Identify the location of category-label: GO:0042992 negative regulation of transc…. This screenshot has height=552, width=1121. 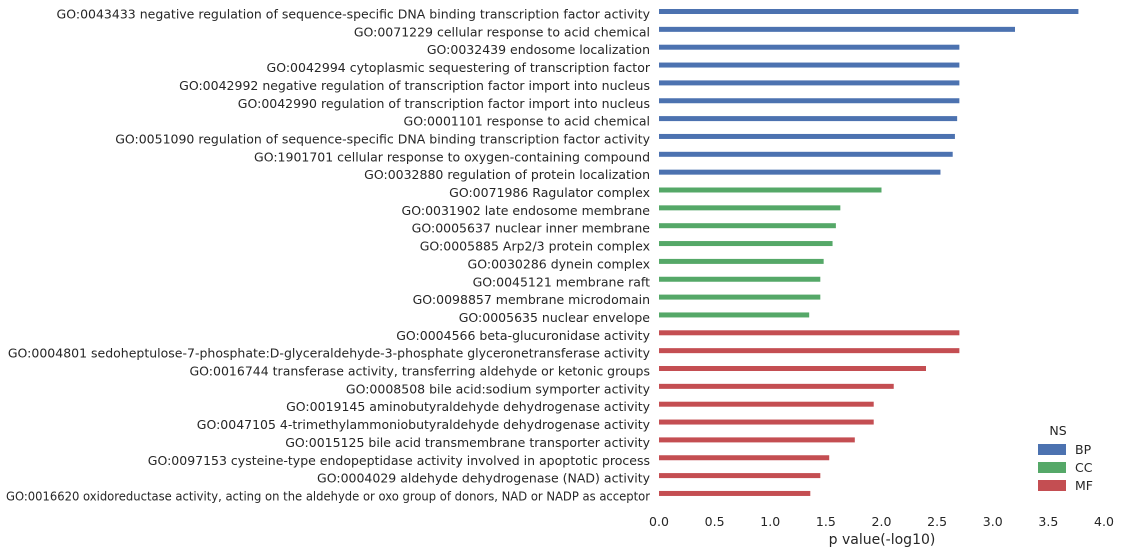
(414, 85).